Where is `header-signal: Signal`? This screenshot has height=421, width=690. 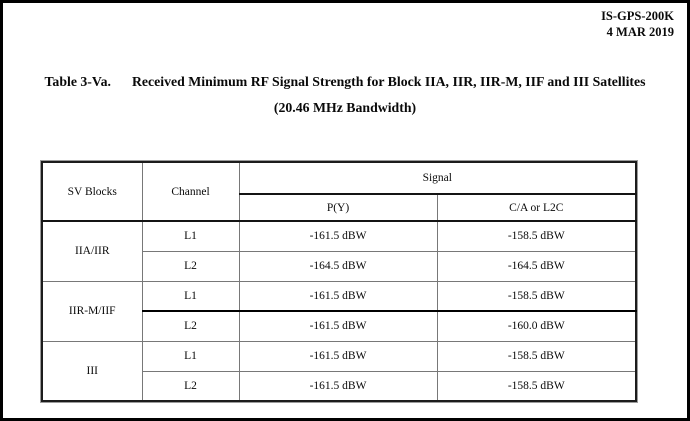 header-signal: Signal is located at coordinates (437, 178).